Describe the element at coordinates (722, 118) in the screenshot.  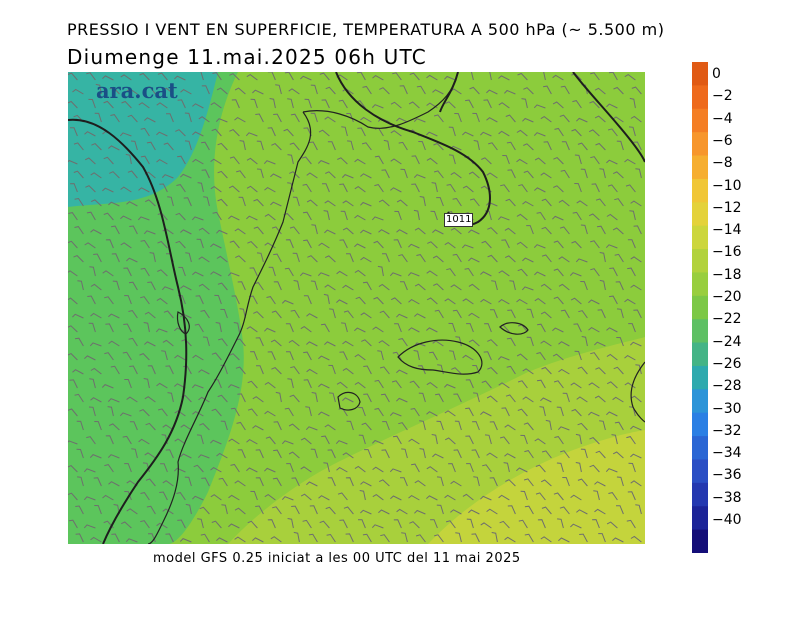
I see `colorbar-tick-label: −4` at that location.